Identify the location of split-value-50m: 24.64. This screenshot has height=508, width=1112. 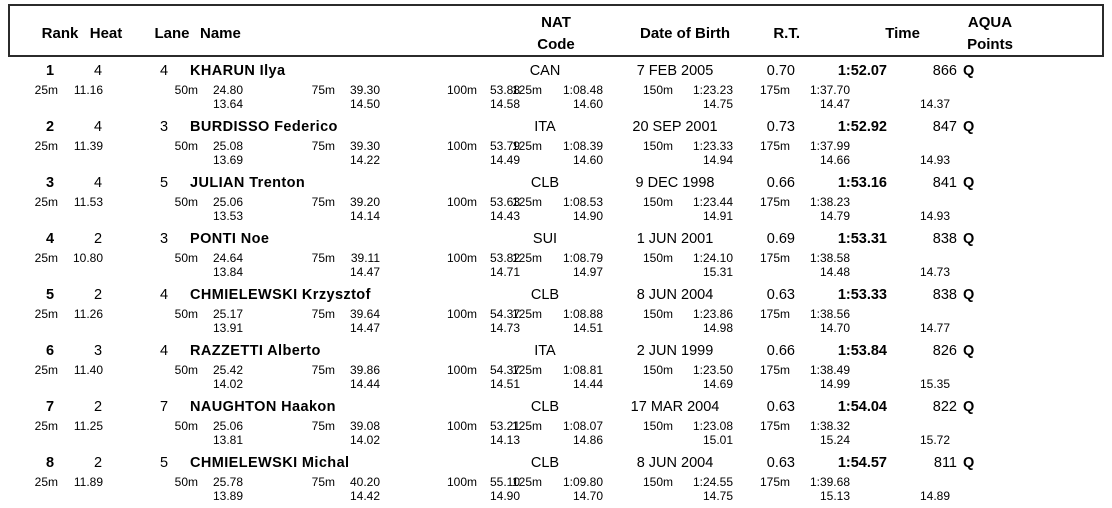
(227, 258).